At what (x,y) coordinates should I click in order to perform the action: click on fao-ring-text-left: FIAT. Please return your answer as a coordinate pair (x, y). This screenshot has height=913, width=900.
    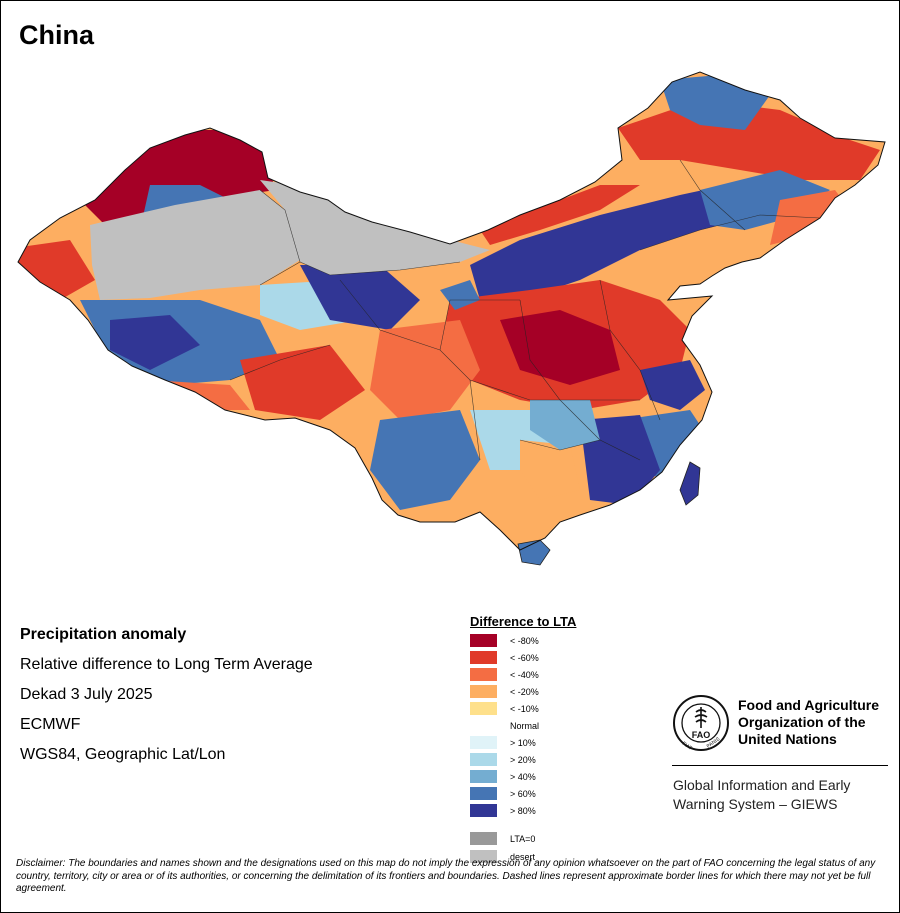
    Looking at the image, I should click on (687, 746).